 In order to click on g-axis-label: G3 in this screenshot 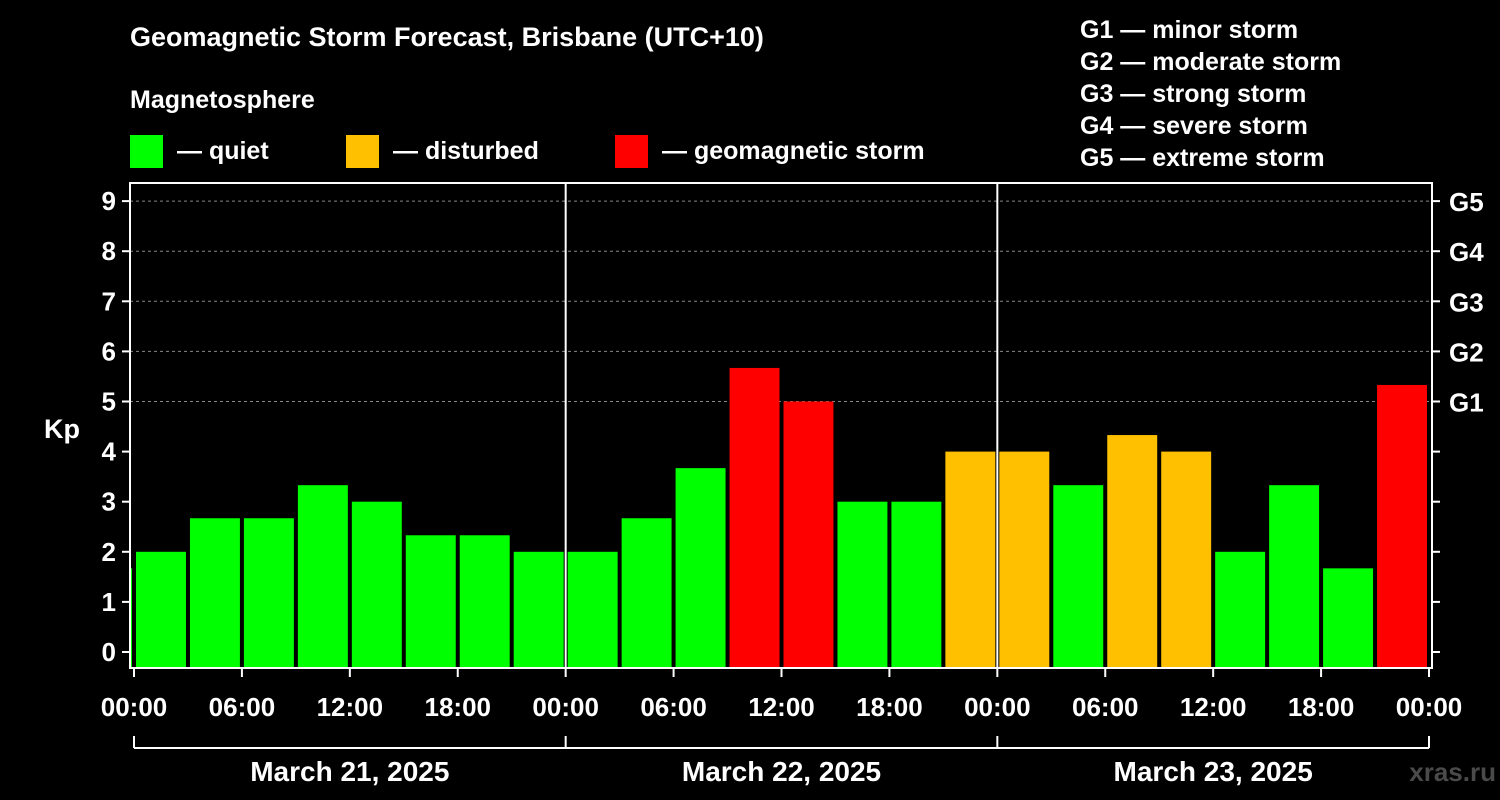, I will do `click(1466, 302)`.